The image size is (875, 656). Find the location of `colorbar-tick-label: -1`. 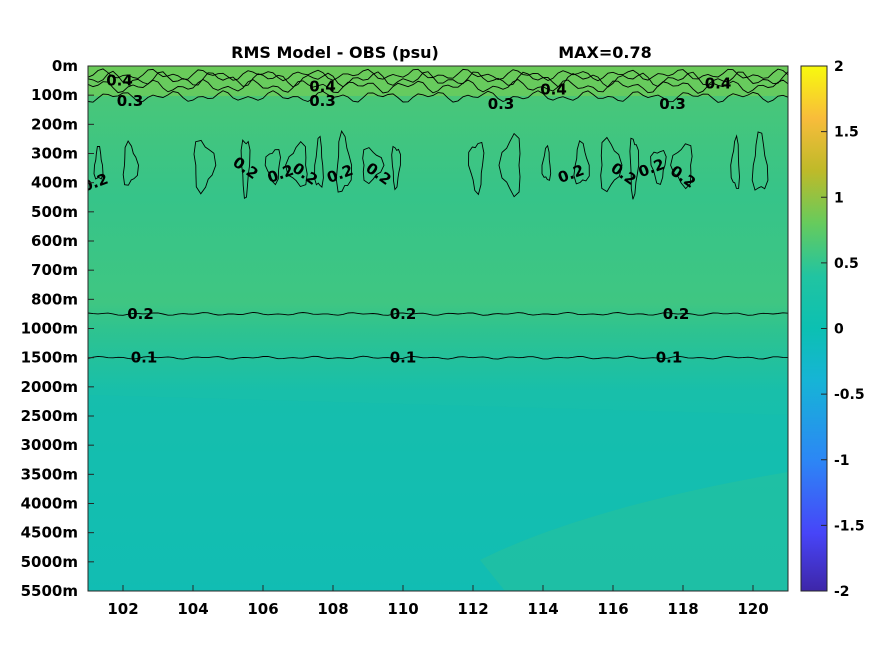

colorbar-tick-label: -1 is located at coordinates (842, 461).